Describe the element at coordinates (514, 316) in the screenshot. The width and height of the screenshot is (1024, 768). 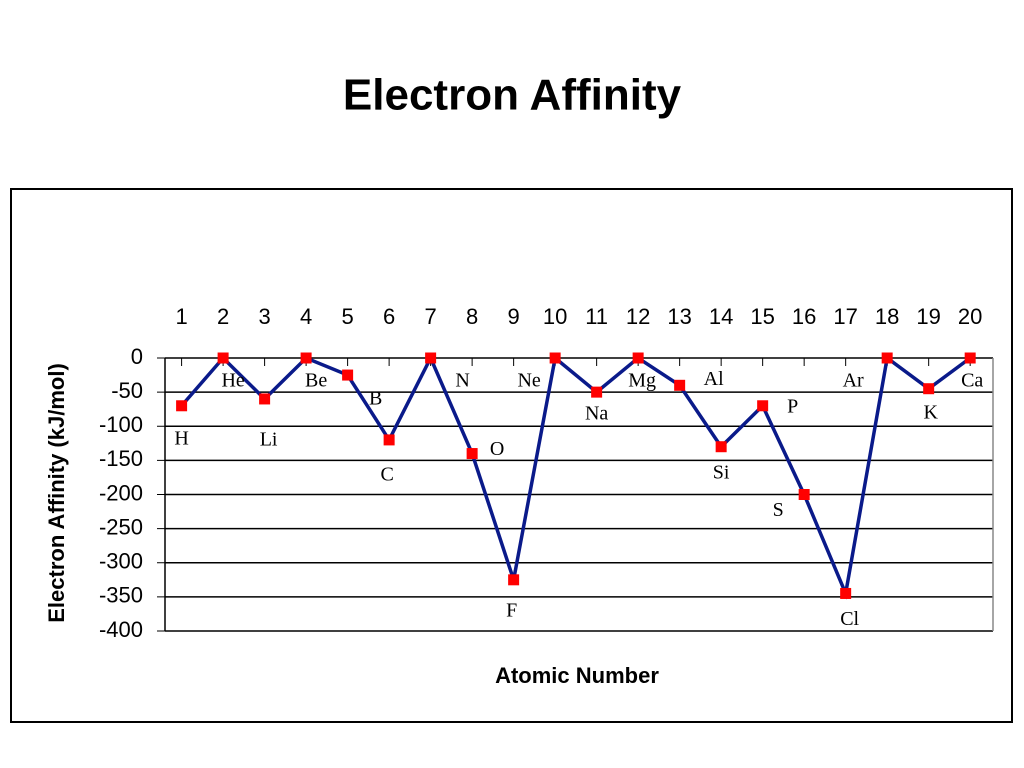
I see `x-tick-label: 9` at that location.